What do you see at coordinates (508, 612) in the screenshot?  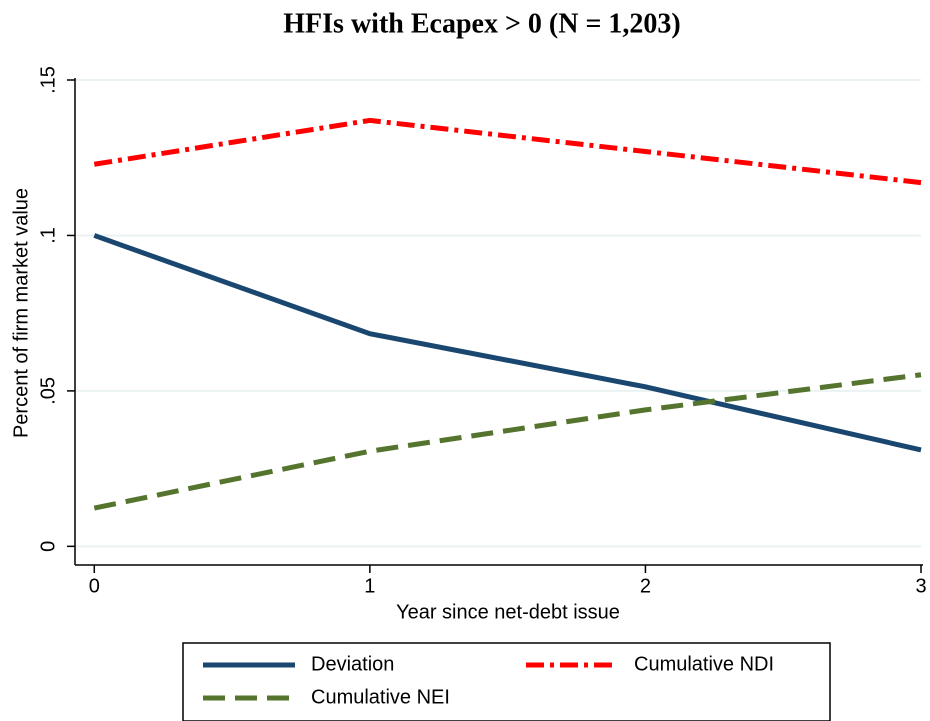 I see `x-axis-label: Year since net-debt issue` at bounding box center [508, 612].